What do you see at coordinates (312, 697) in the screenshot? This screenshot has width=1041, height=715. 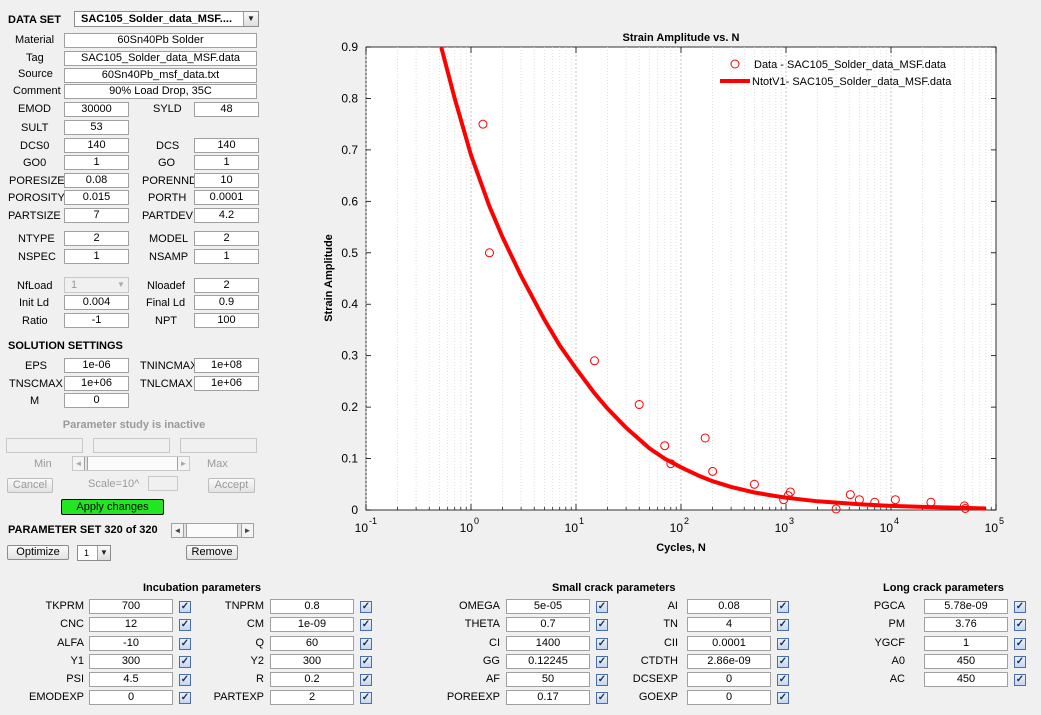 I see `incubation-partexp-field: 2` at bounding box center [312, 697].